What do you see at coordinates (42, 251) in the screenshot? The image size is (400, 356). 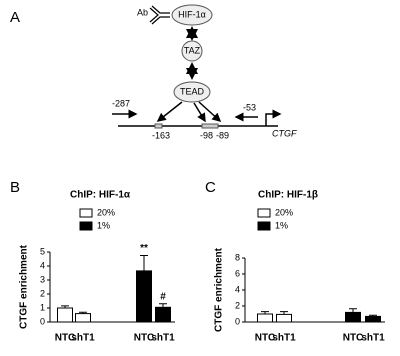 I see `y-tick-label: 5` at bounding box center [42, 251].